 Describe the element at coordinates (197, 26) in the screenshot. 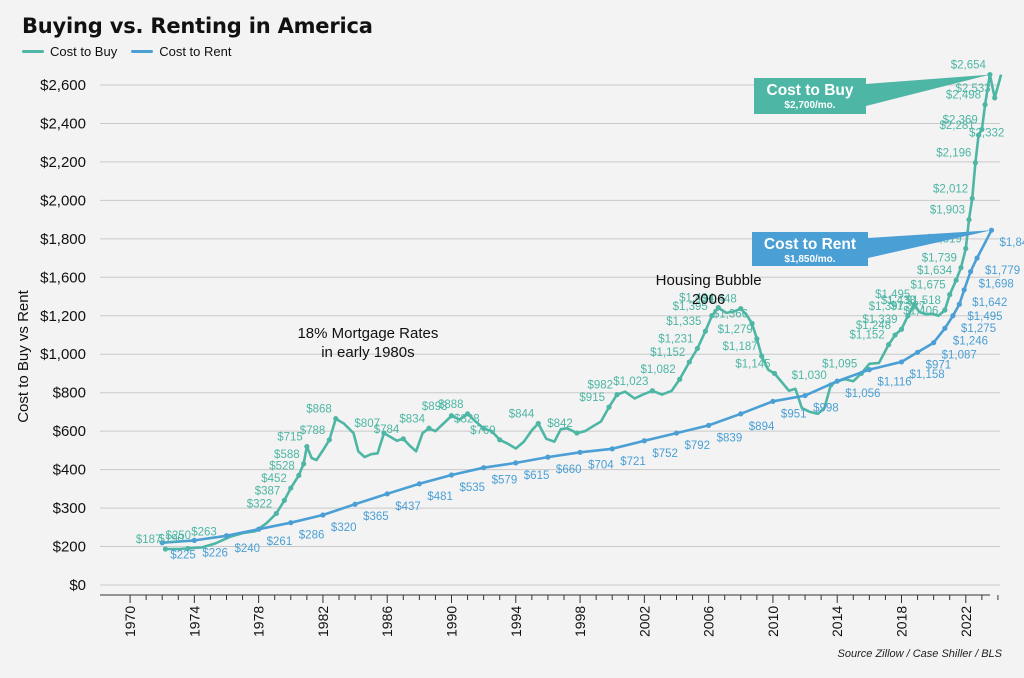

I see `chart-title: Buying vs. Renting in America` at that location.